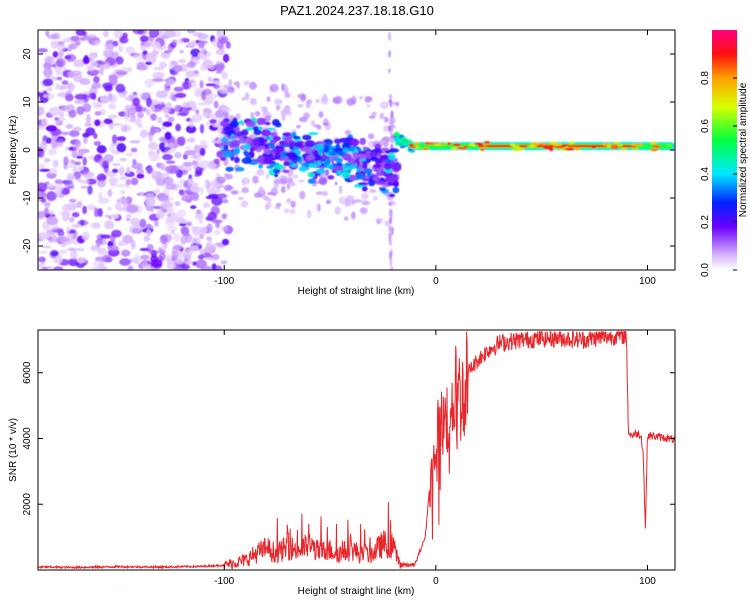  Describe the element at coordinates (647, 281) in the screenshot. I see `x-tick-label: 100` at that location.